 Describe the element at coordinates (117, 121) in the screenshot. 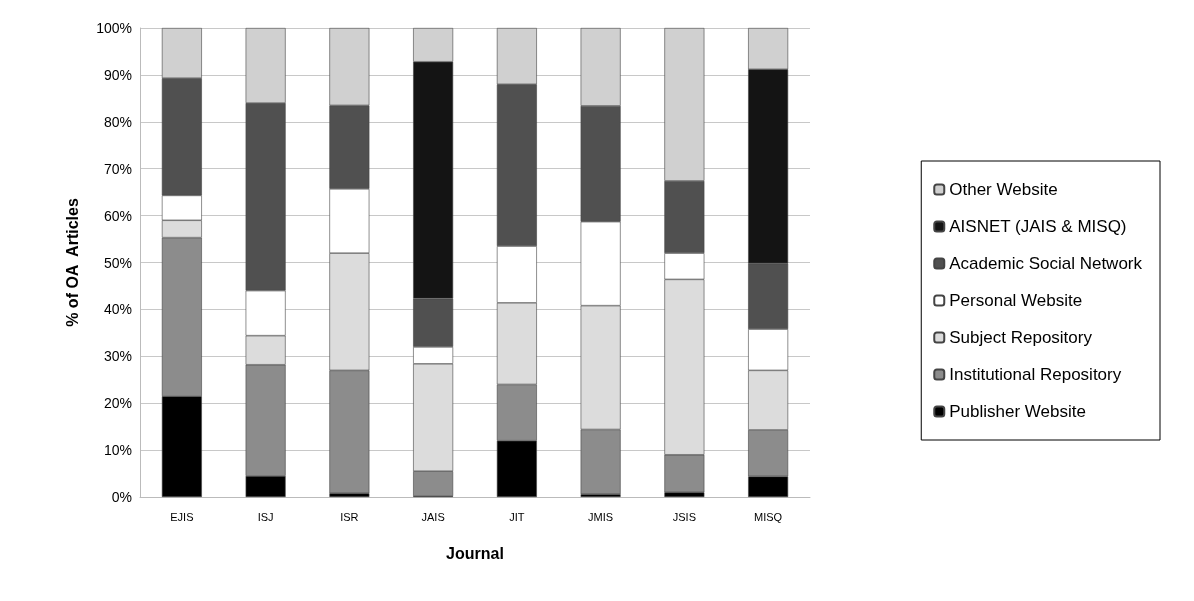

I see `y-tick-label: 80%` at that location.